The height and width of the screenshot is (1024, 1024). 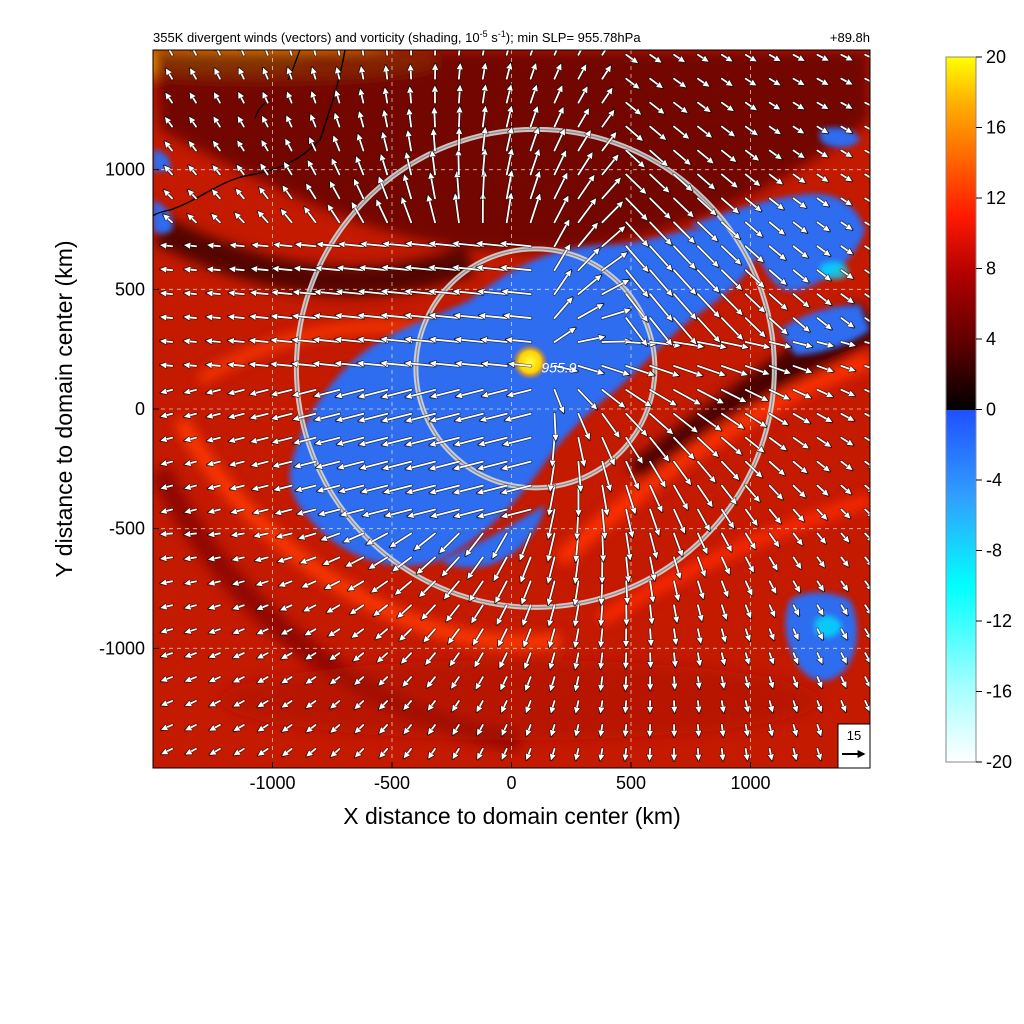 What do you see at coordinates (249, 133) in the screenshot?
I see `coastline` at bounding box center [249, 133].